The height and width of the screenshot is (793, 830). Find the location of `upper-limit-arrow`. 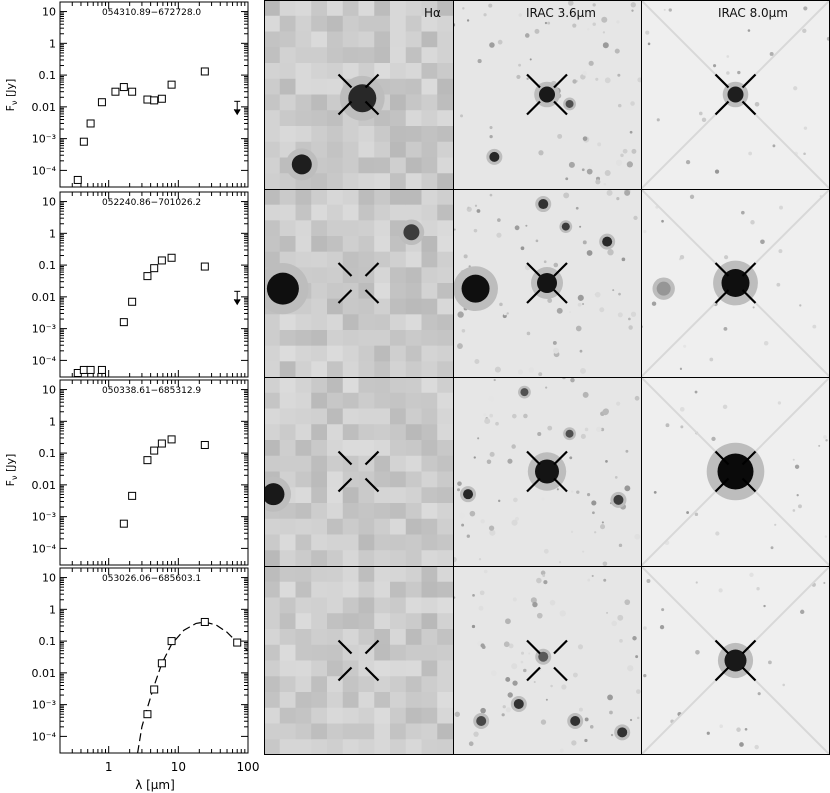

upper-limit-arrow is located at coordinates (237, 112).